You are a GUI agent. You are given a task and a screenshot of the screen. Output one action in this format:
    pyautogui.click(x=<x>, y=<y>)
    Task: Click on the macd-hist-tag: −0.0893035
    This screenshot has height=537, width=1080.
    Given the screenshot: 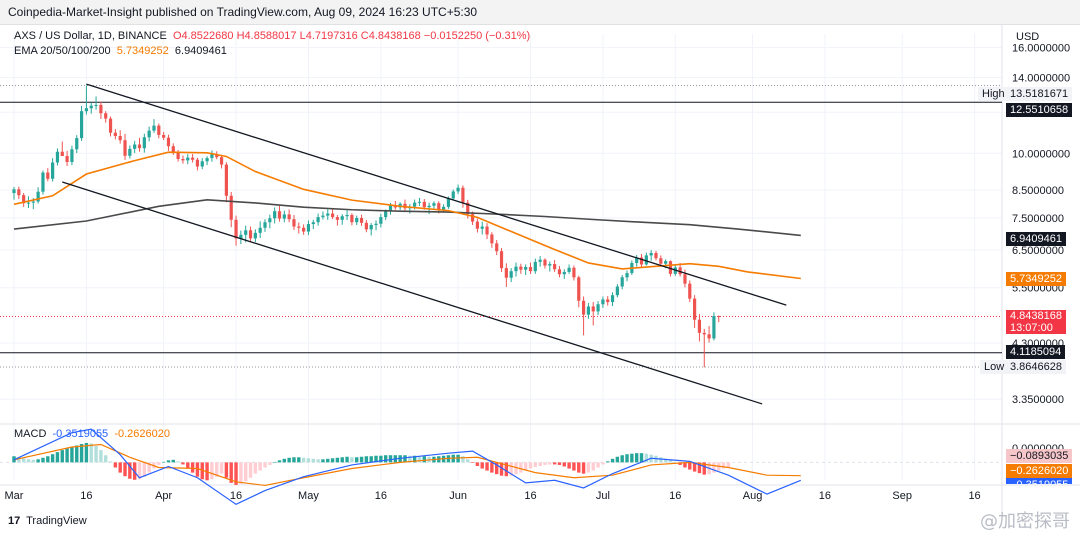 What is the action you would take?
    pyautogui.click(x=1039, y=456)
    